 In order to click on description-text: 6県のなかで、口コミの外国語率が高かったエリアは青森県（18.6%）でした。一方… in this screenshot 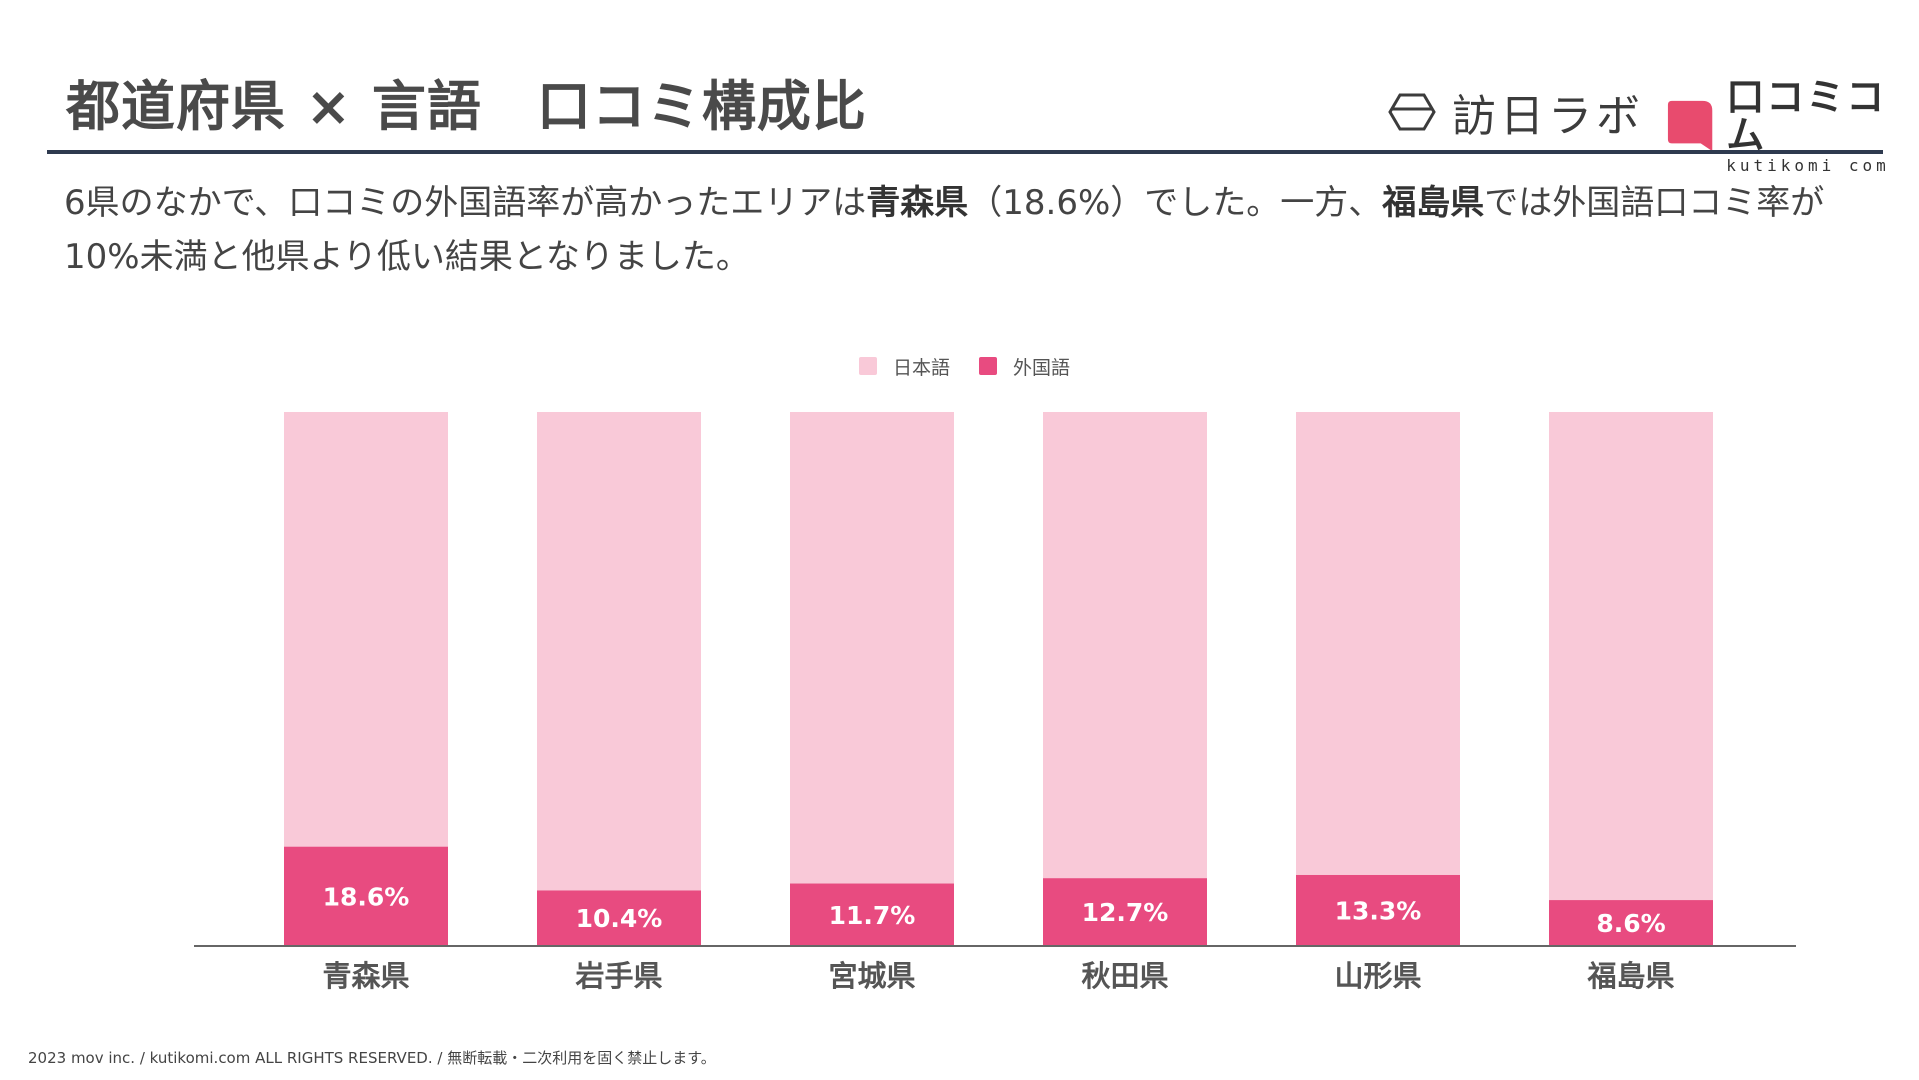, I will do `click(964, 230)`.